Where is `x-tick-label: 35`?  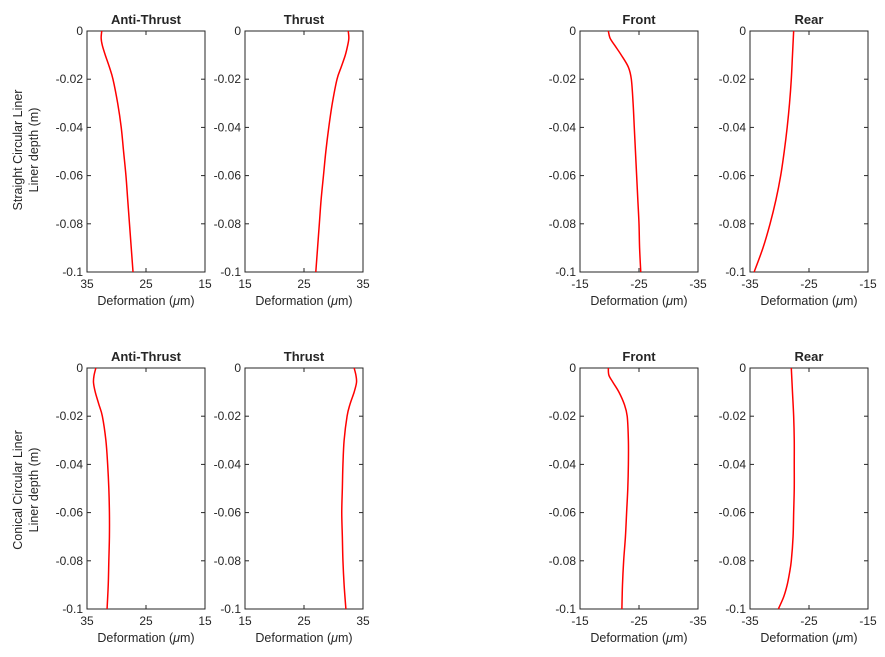
x-tick-label: 35 is located at coordinates (87, 621).